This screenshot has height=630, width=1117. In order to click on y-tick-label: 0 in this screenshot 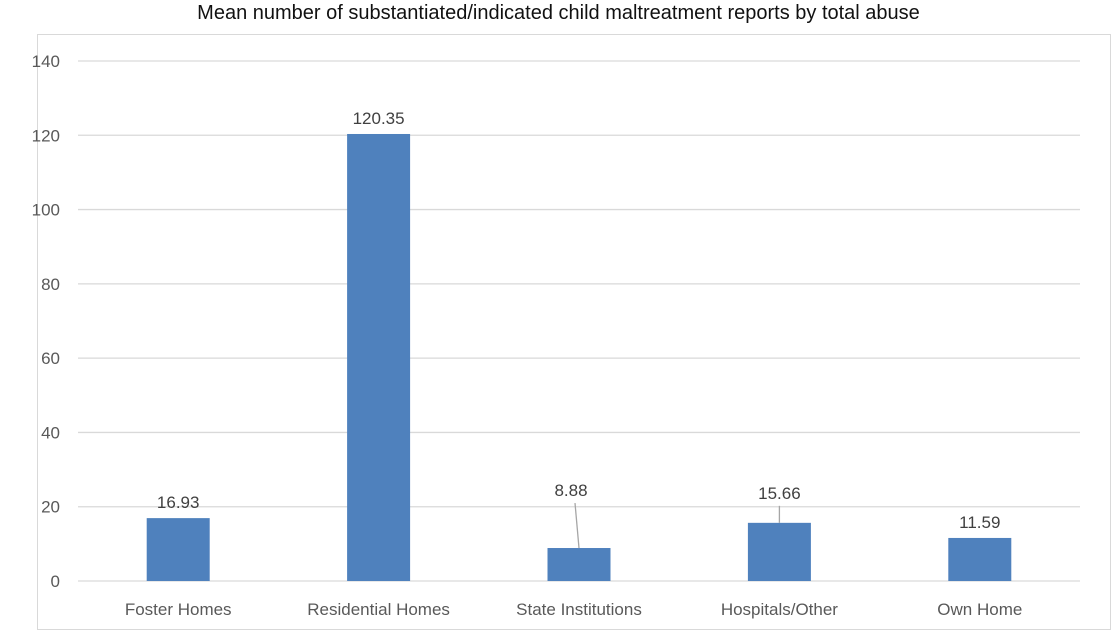, I will do `click(55, 581)`.